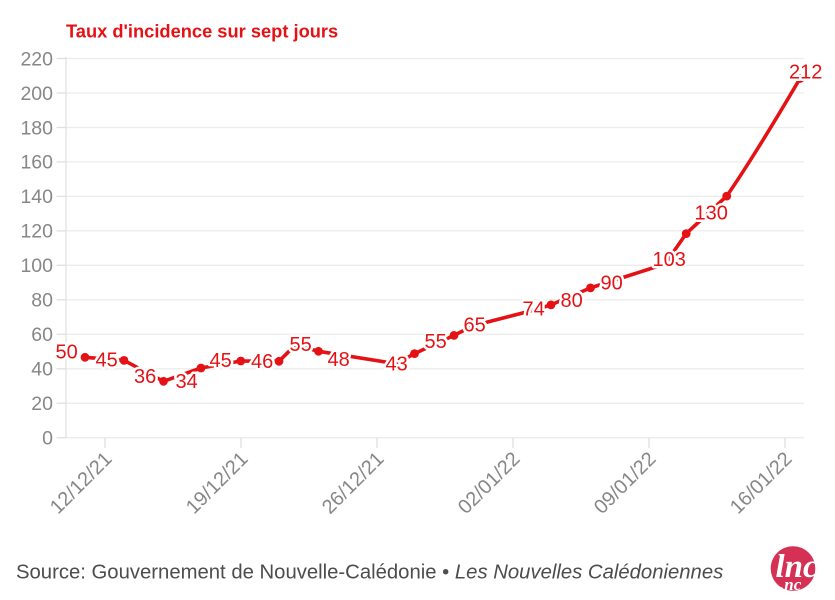  What do you see at coordinates (36, 266) in the screenshot?
I see `svg-text: 100` at bounding box center [36, 266].